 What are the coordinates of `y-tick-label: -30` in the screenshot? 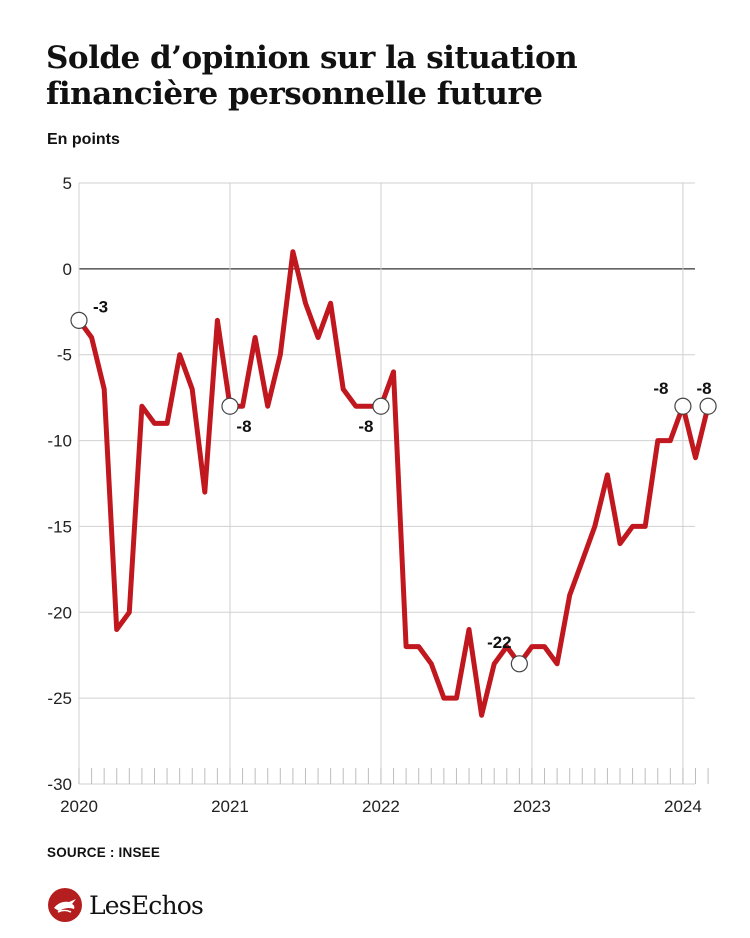 It's located at (59, 784).